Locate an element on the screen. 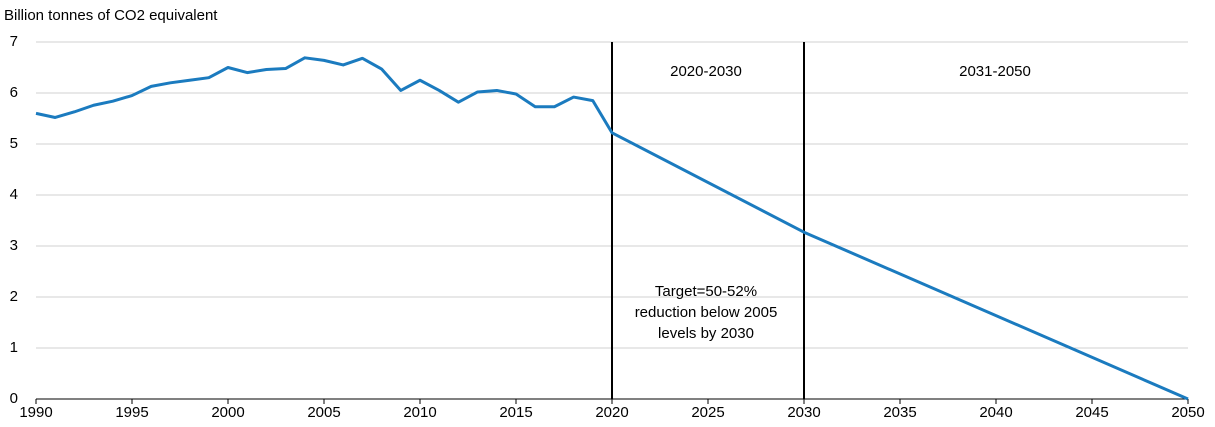  x-tick-label: 1995 is located at coordinates (131, 412).